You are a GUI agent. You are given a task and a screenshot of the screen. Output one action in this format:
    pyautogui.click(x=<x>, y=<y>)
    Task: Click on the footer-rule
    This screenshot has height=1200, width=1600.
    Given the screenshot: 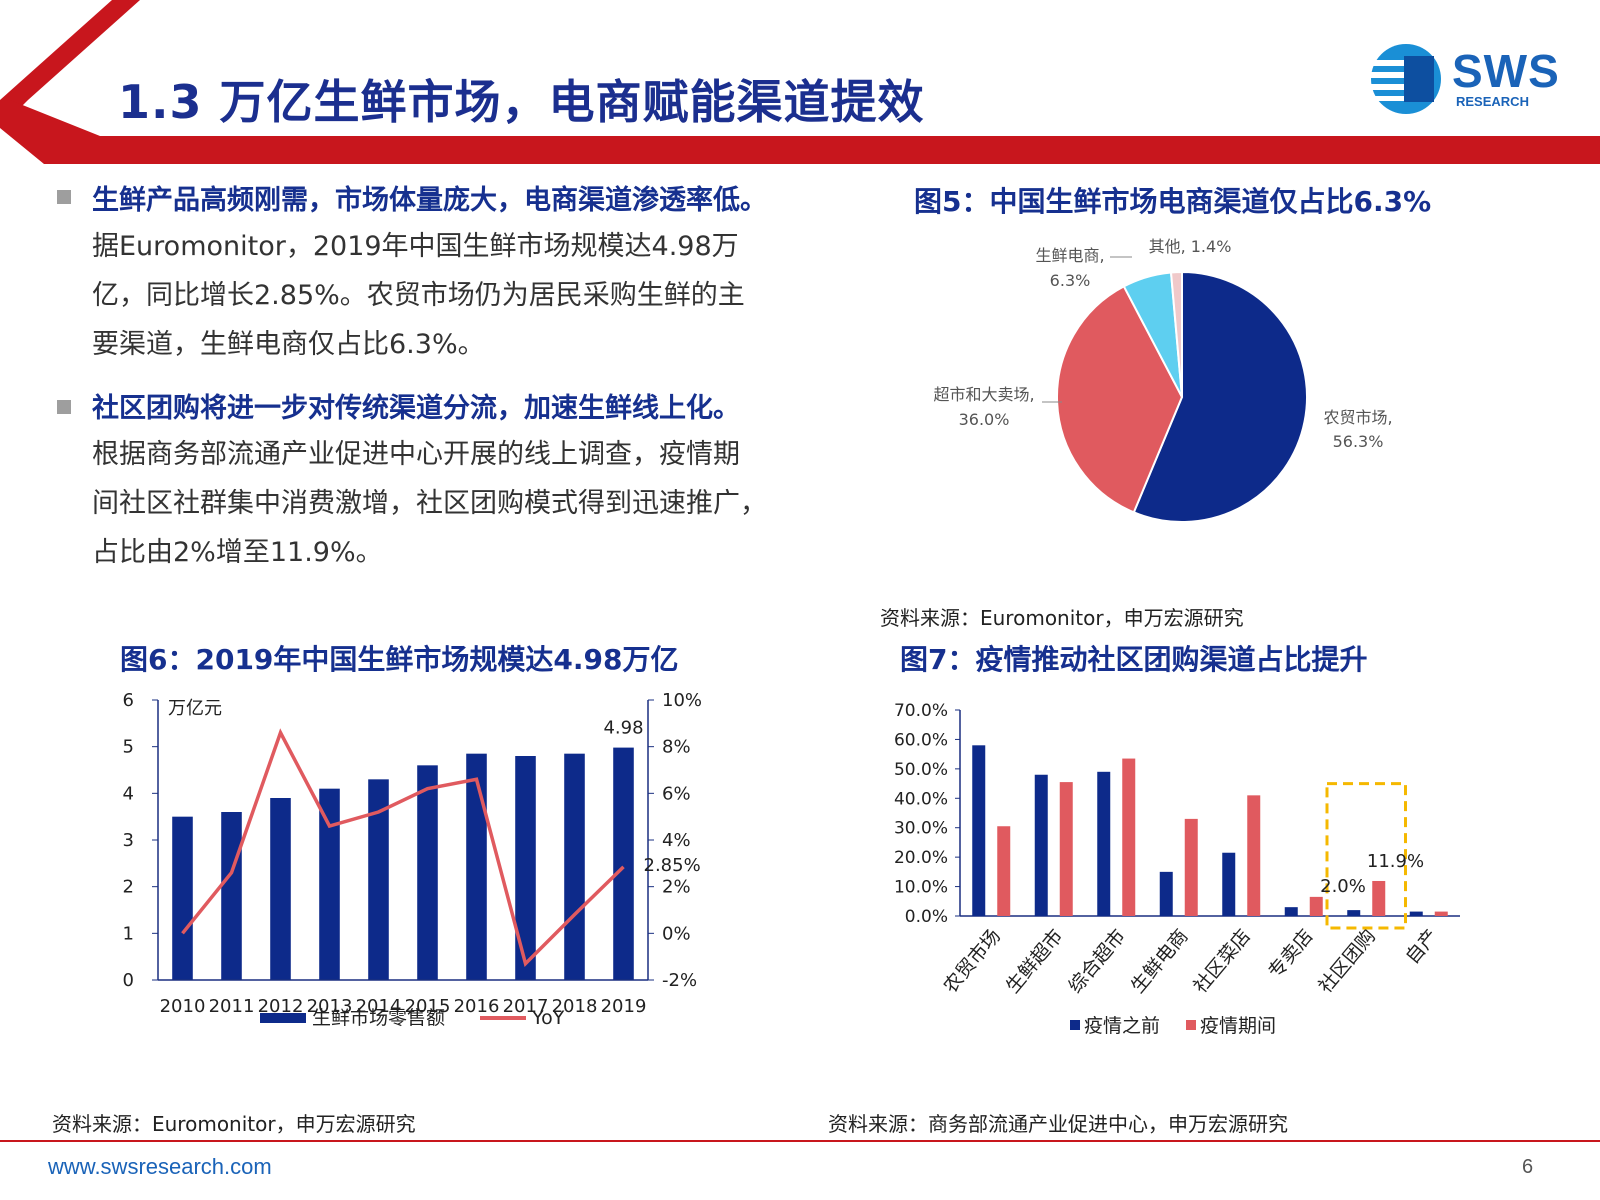 What is the action you would take?
    pyautogui.click(x=800, y=1141)
    